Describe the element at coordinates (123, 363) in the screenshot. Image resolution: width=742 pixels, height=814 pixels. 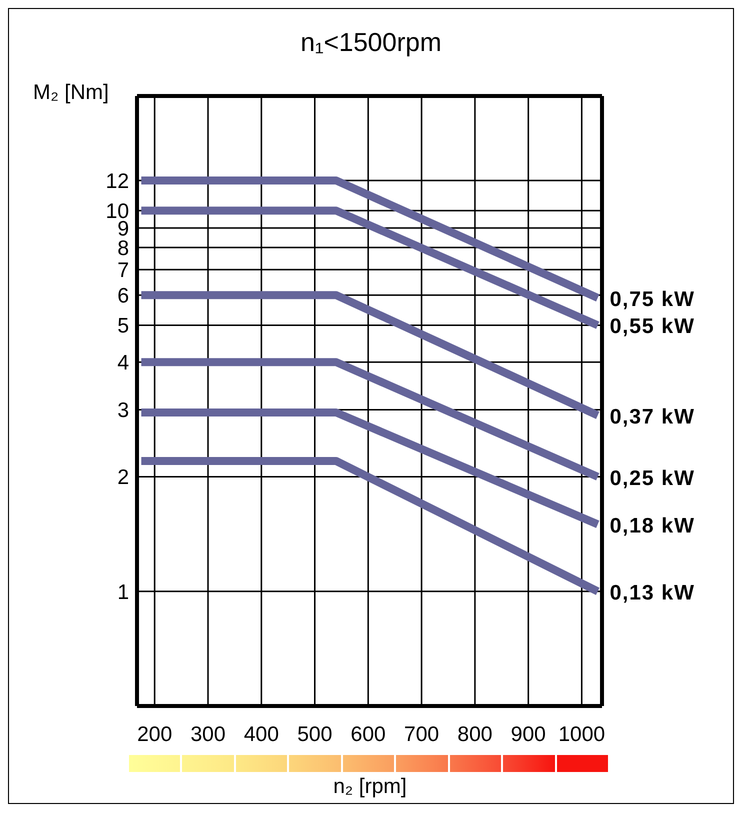
I see `y-tick-label: 4` at that location.